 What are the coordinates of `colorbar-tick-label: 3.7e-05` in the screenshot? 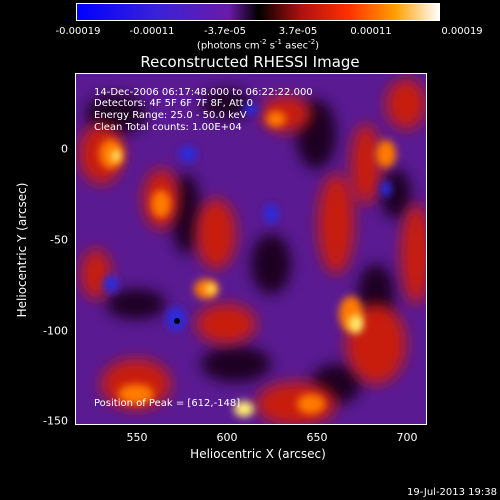 It's located at (298, 31).